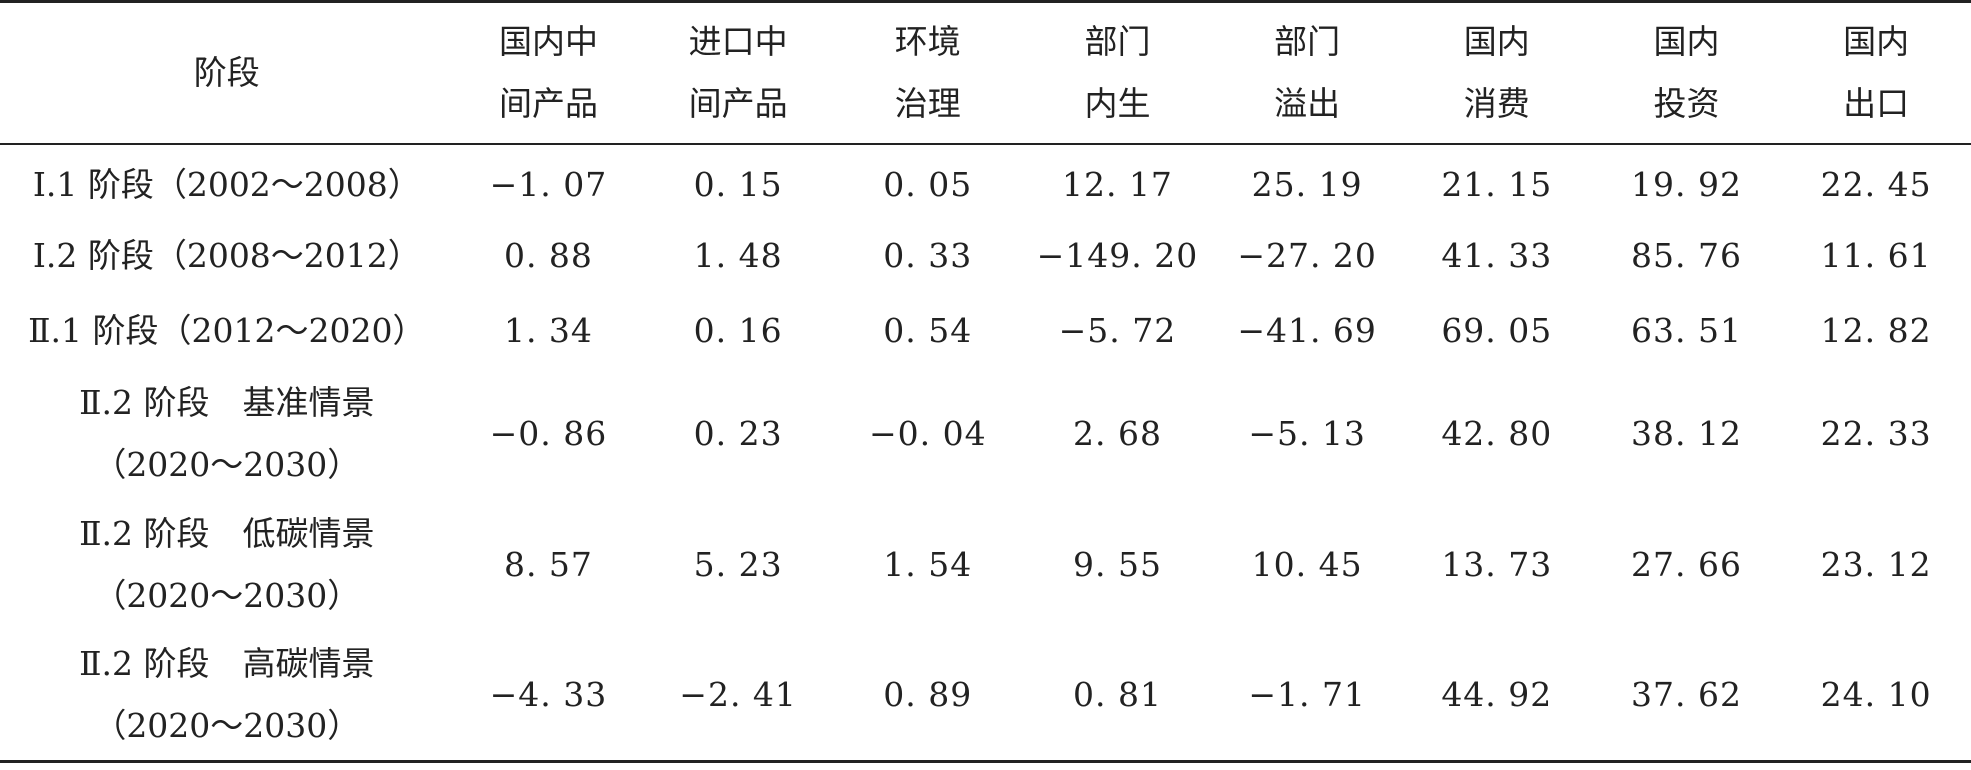  I want to click on value-cell: 0. 05, so click(928, 184).